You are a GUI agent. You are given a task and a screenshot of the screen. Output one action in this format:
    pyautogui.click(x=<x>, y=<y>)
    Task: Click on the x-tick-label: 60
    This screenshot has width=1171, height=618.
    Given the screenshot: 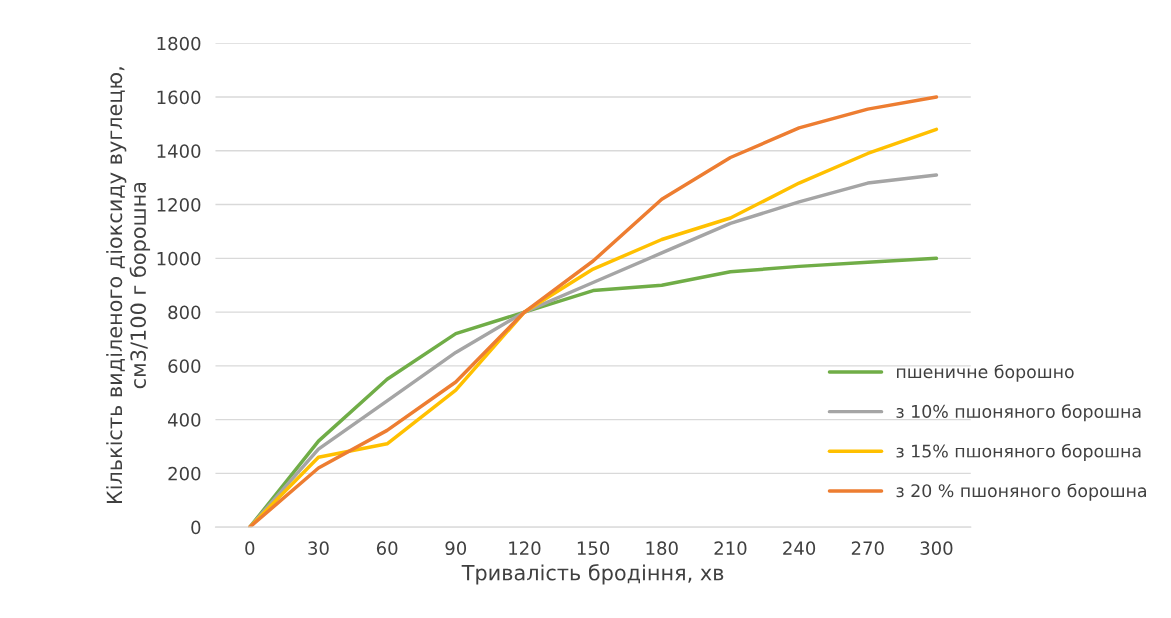 What is the action you would take?
    pyautogui.click(x=387, y=548)
    